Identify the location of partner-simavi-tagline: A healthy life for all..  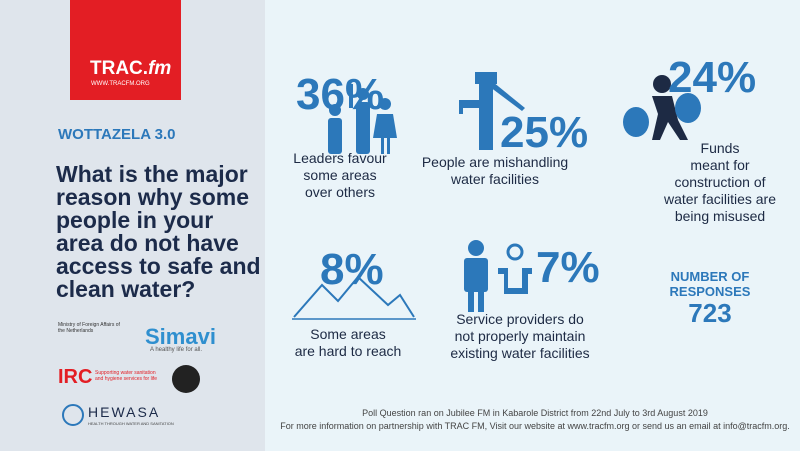
(176, 350).